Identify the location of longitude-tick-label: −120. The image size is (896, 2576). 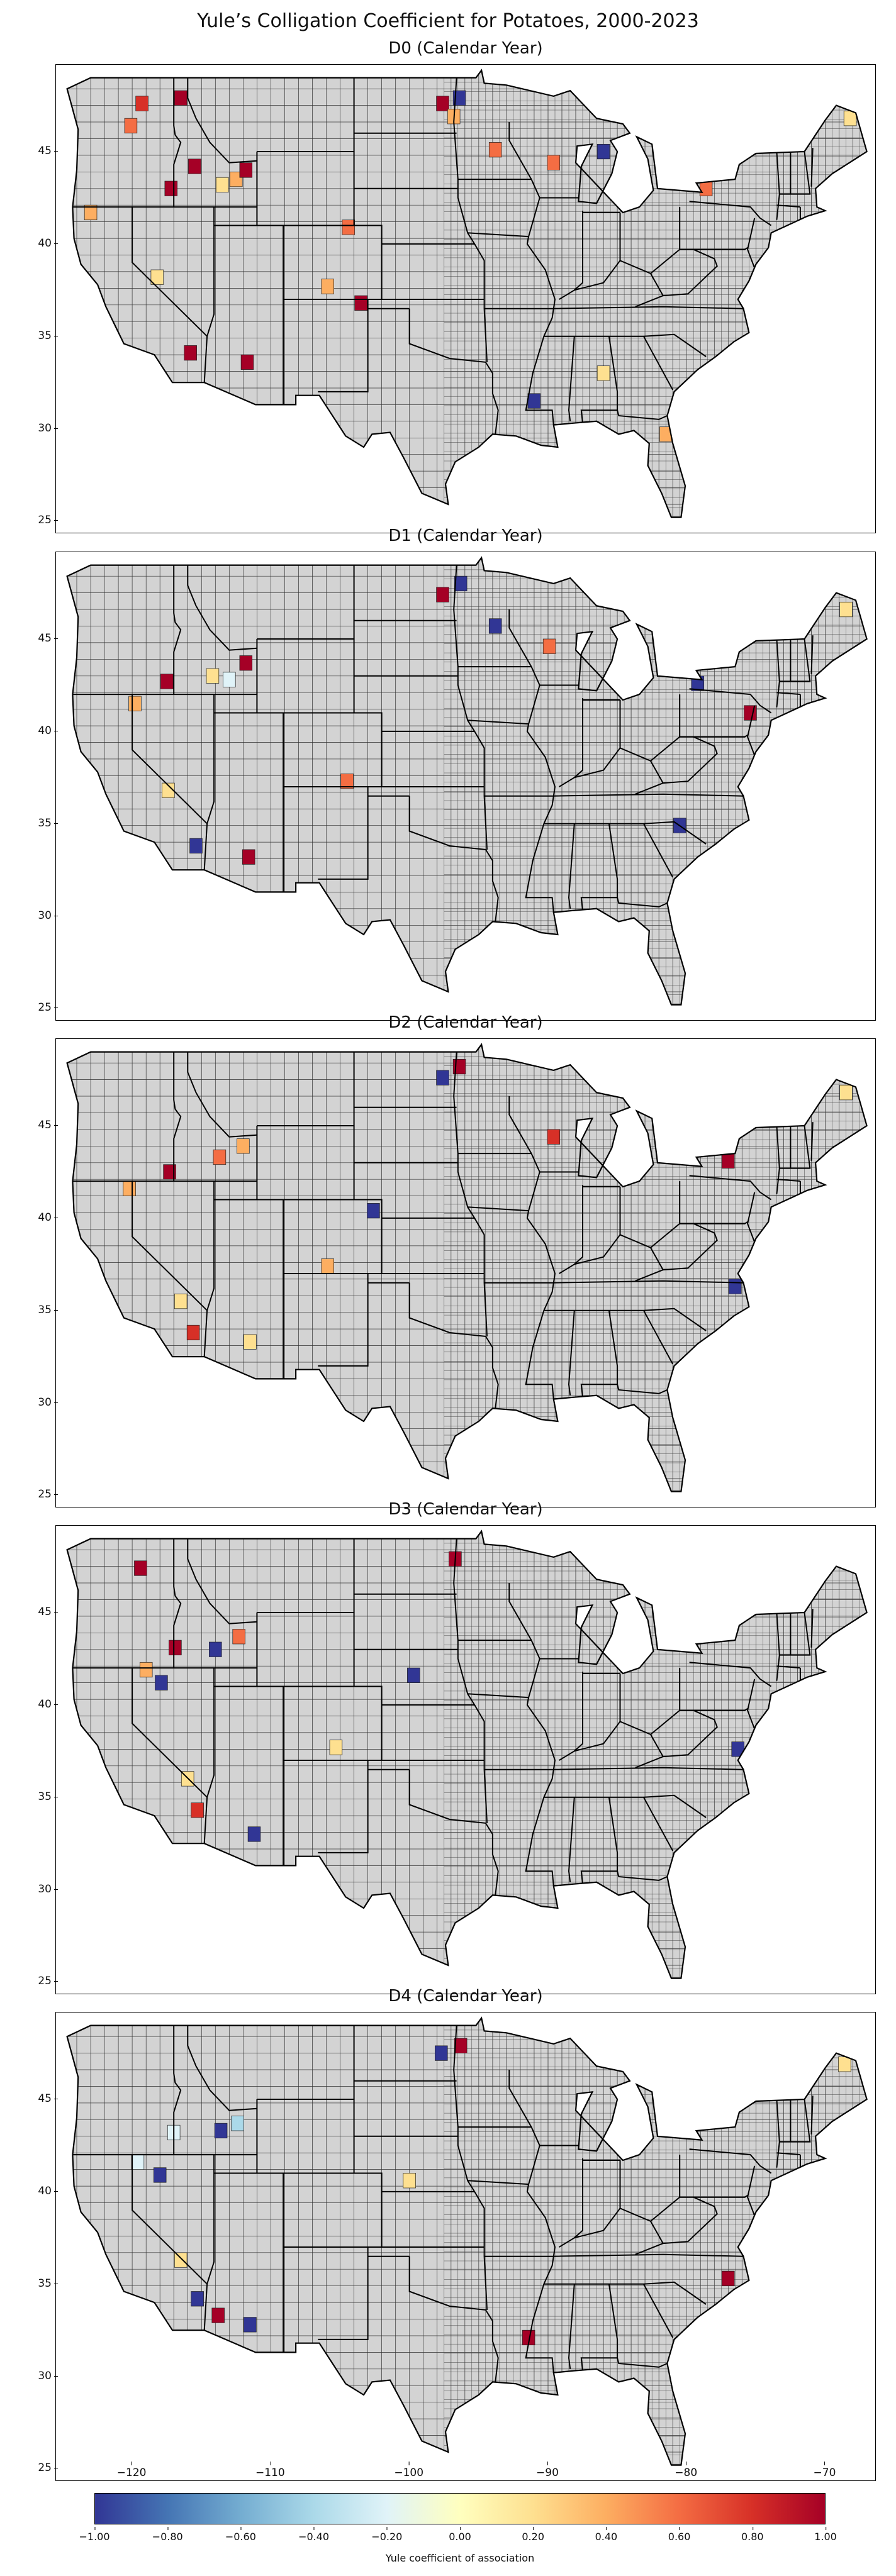
(131, 2470).